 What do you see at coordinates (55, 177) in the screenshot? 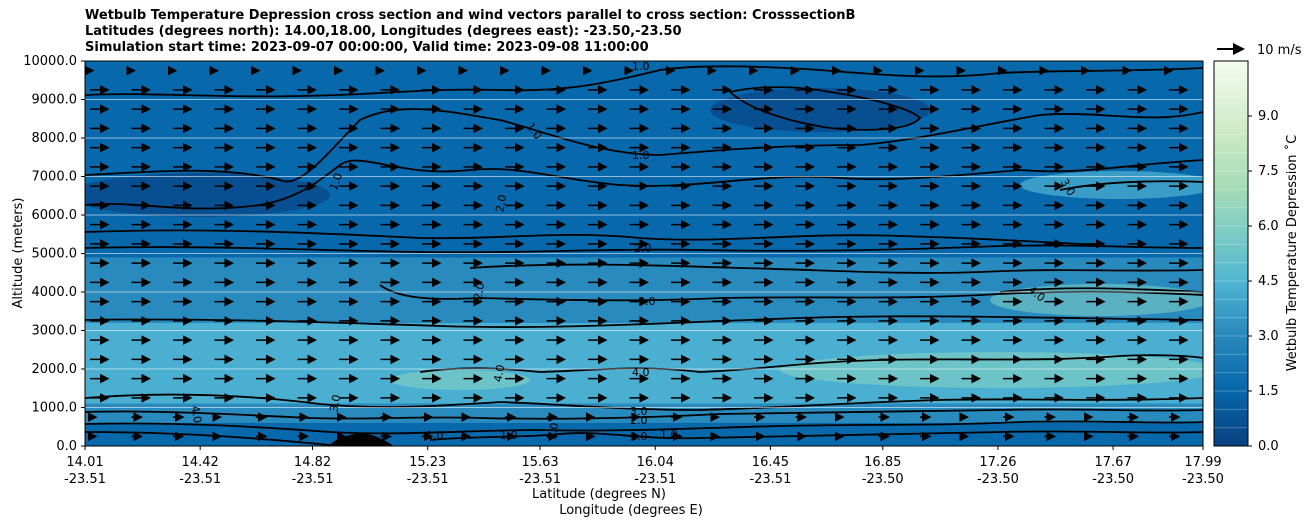
I see `y-tick-label: 7000.0` at bounding box center [55, 177].